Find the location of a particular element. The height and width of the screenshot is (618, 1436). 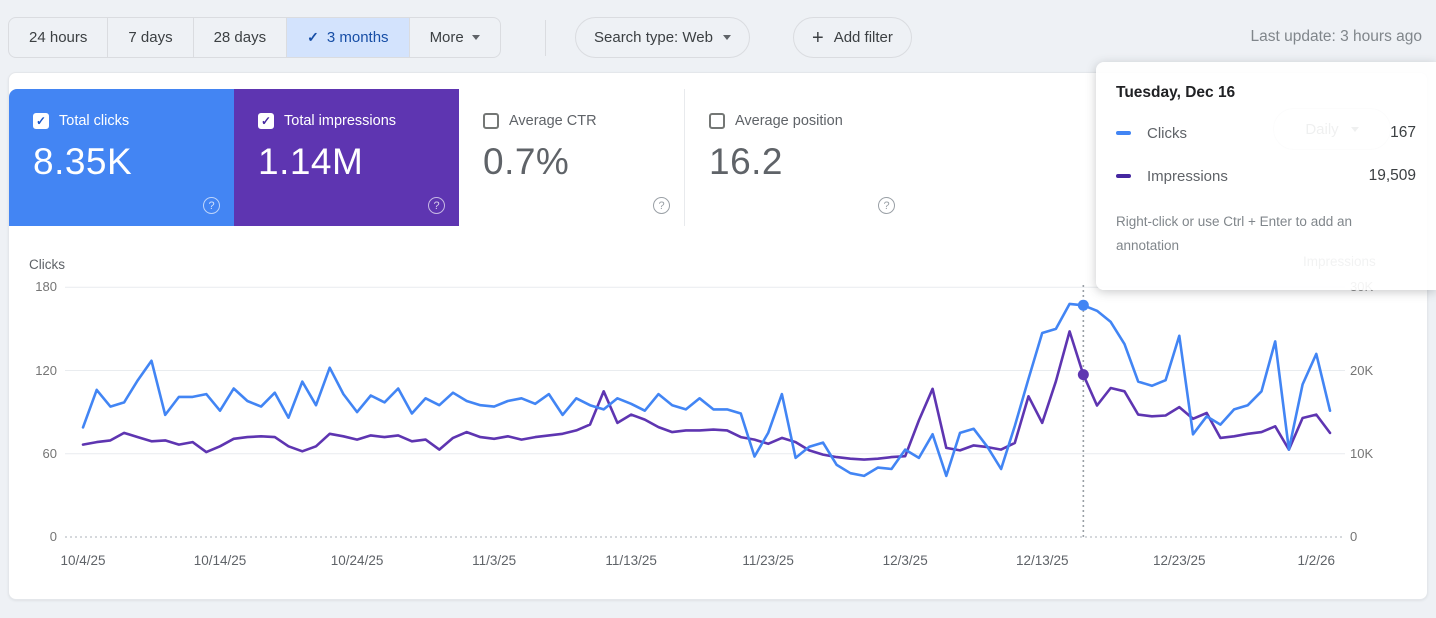

range-28-days-button: 28 days is located at coordinates (241, 37).